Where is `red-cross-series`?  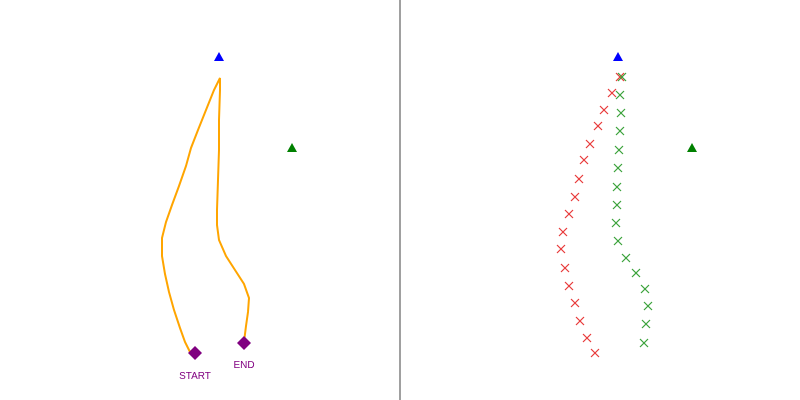 red-cross-series is located at coordinates (590, 215).